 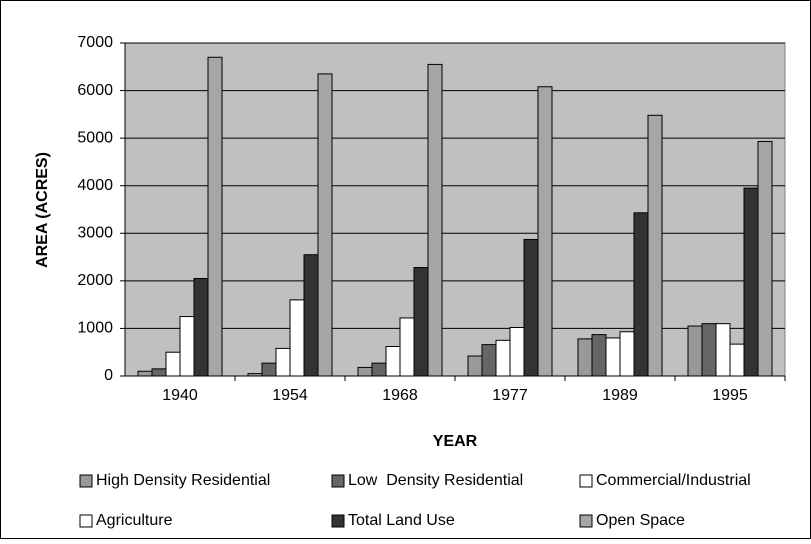 I want to click on legend-label: Low Density Residential, so click(x=435, y=480).